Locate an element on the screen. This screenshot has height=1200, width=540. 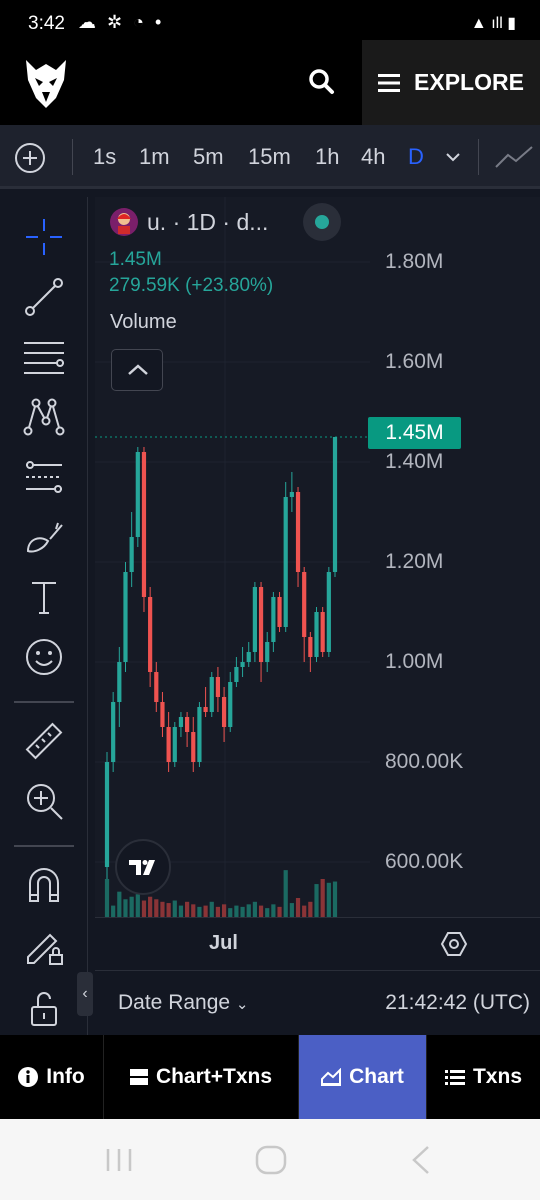
tab-chart-txns: Chart+Txns is located at coordinates (201, 1077).